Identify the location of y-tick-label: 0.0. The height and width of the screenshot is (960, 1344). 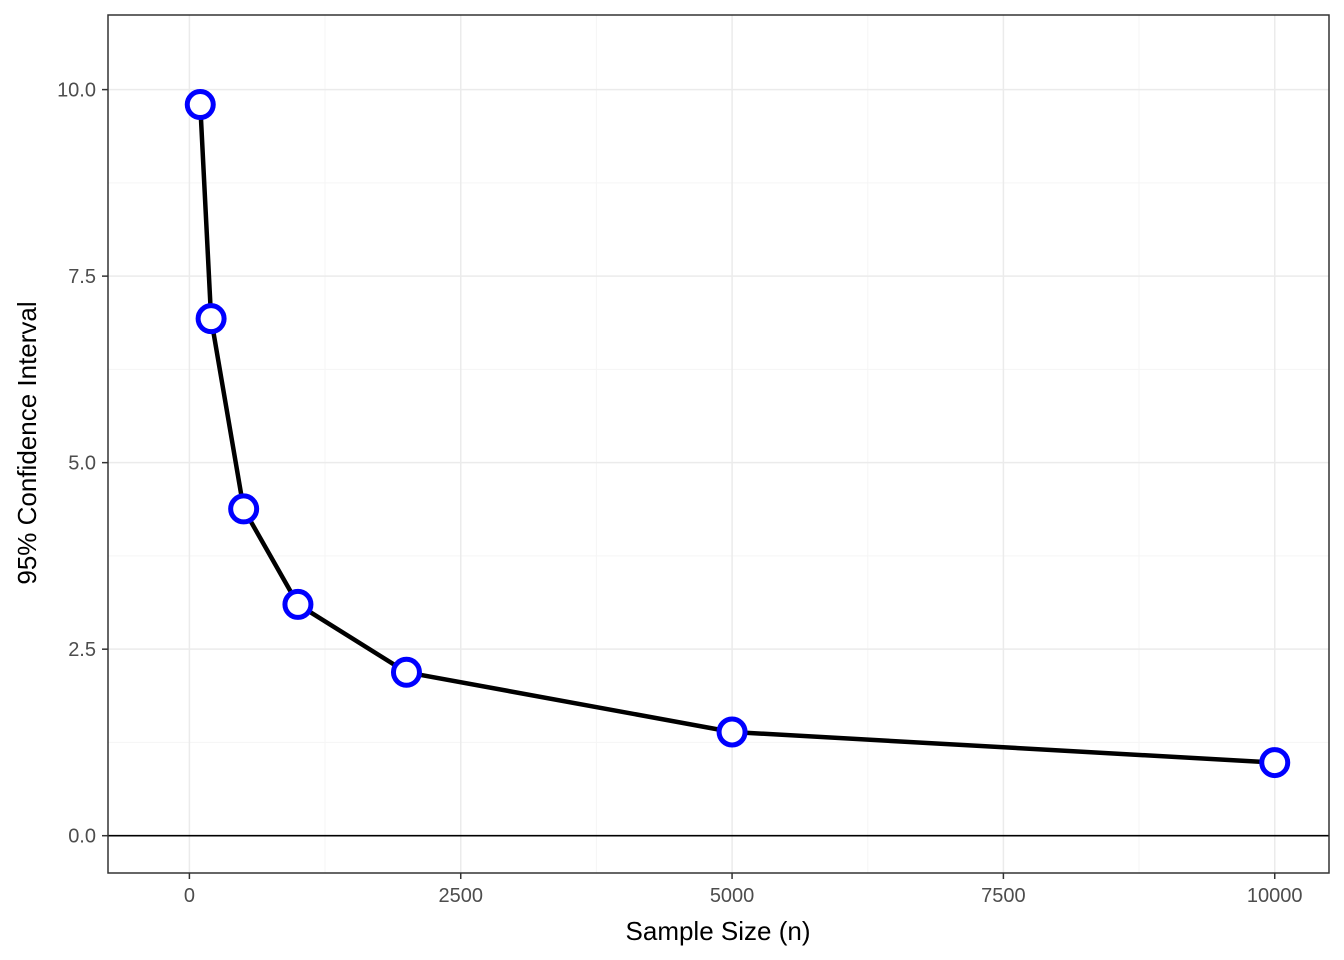
(82, 837).